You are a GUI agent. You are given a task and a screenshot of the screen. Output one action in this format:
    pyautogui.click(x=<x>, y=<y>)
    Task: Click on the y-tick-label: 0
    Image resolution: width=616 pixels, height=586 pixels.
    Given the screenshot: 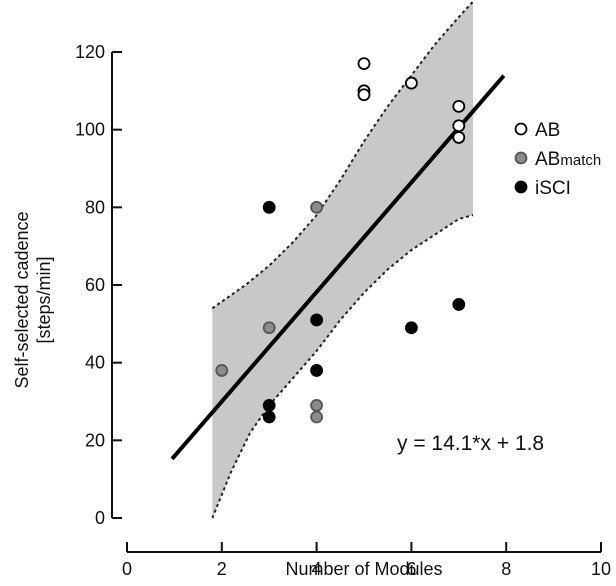 What is the action you would take?
    pyautogui.click(x=100, y=518)
    